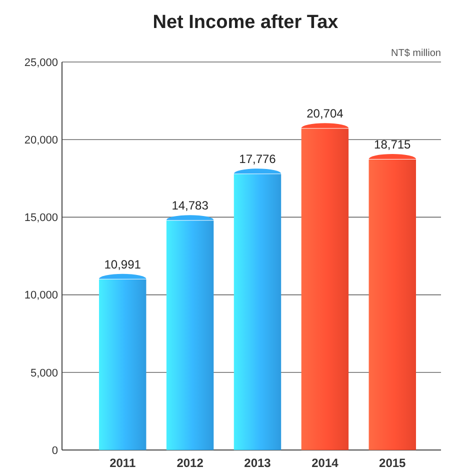  I want to click on x-tick-label: 2015, so click(392, 463).